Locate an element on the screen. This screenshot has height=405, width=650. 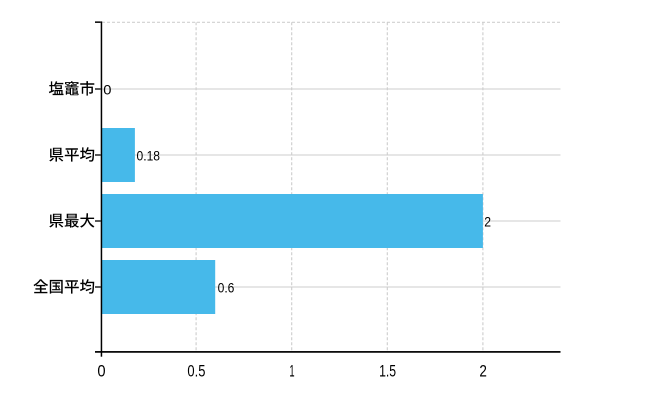
svg-text: 0.6 is located at coordinates (226, 287).